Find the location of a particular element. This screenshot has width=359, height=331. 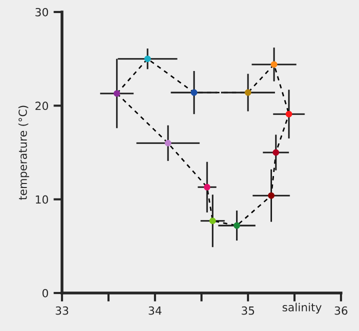

y-tick-label: 0 is located at coordinates (45, 293).